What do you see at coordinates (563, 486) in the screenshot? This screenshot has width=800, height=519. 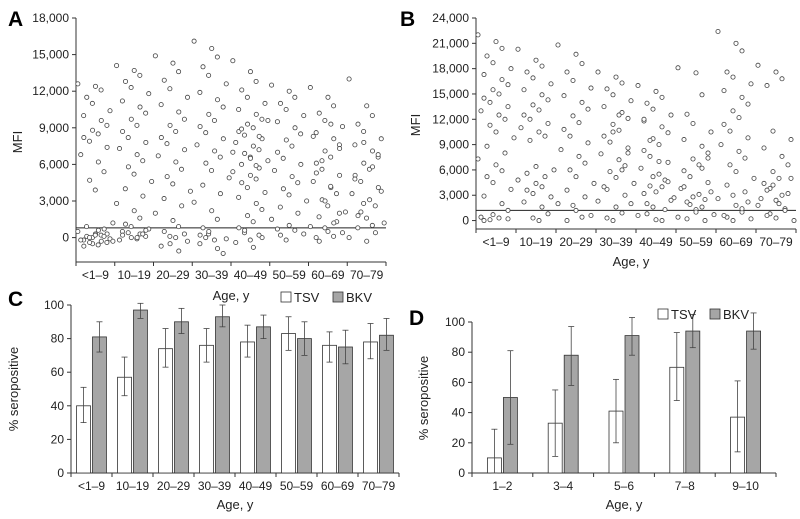 I see `x-tick-label: 3–4` at bounding box center [563, 486].